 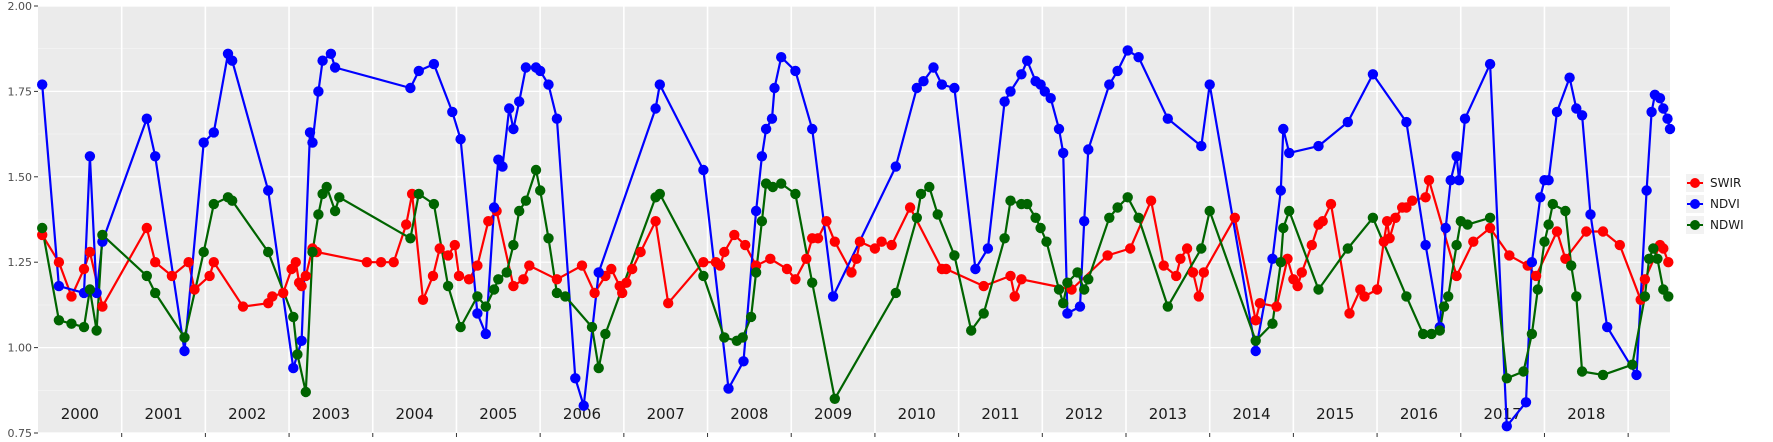 I want to click on year-label: 2014, so click(x=1251, y=414).